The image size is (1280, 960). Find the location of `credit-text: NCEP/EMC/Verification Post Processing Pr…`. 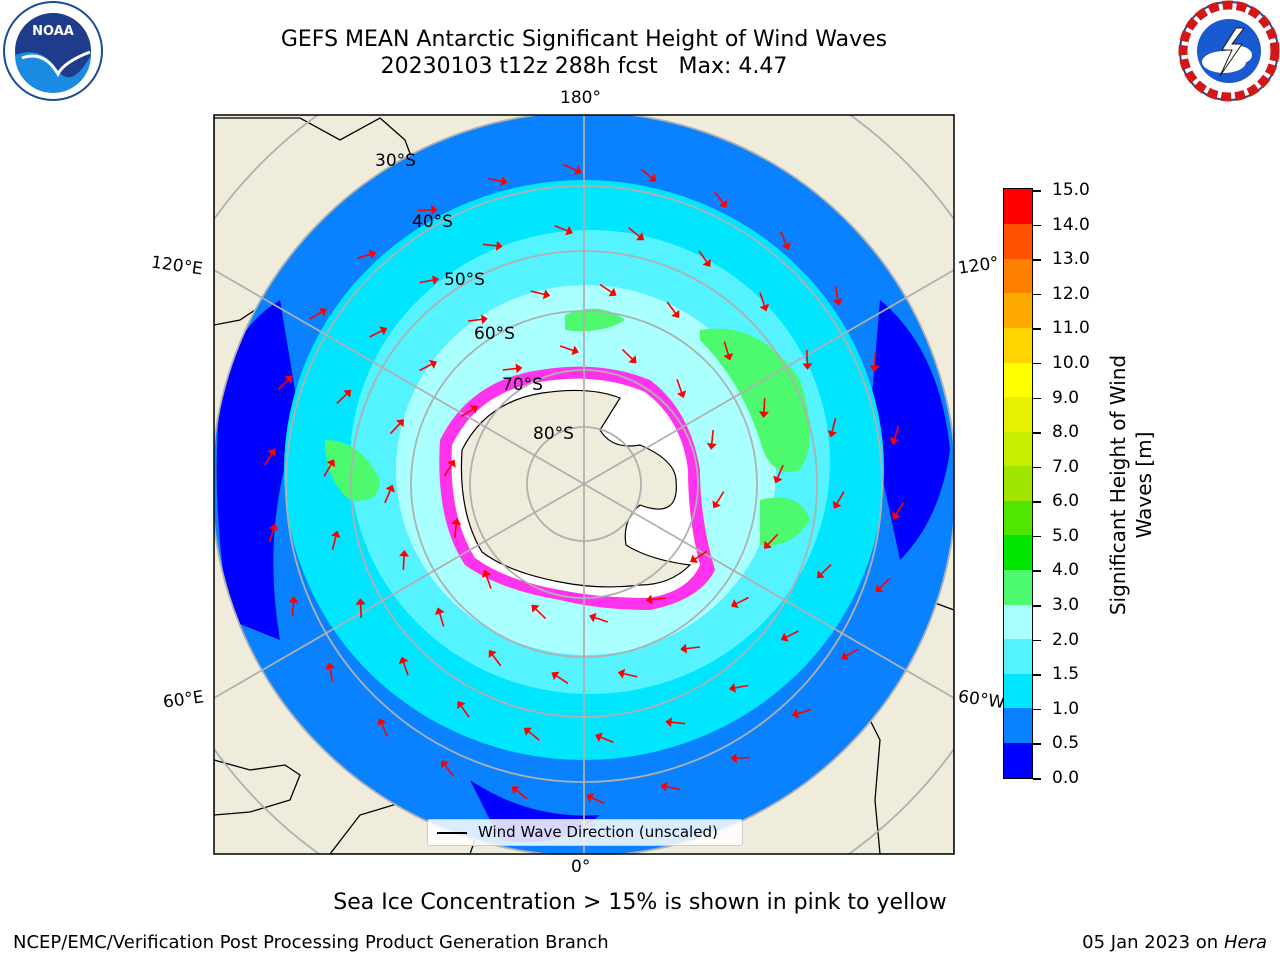

credit-text: NCEP/EMC/Verification Post Processing Pr… is located at coordinates (311, 942).